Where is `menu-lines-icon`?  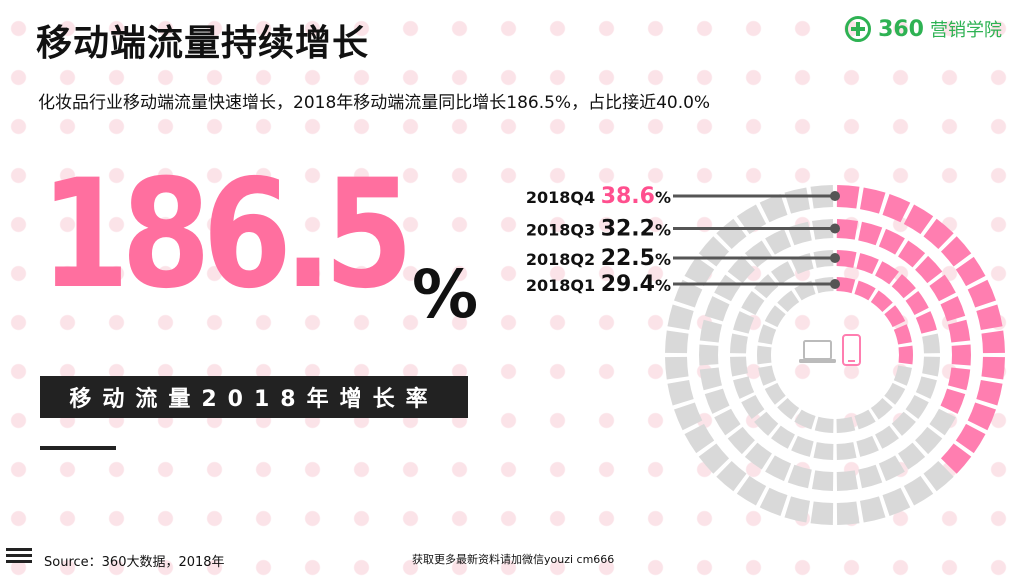
menu-lines-icon is located at coordinates (19, 556).